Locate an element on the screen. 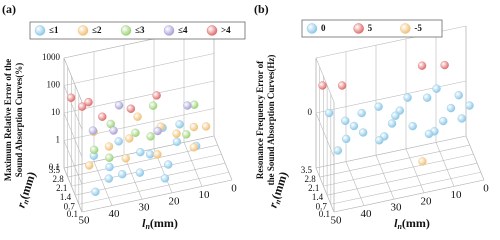 The height and width of the screenshot is (240, 500). z-tick-label: 10 is located at coordinates (56, 112).